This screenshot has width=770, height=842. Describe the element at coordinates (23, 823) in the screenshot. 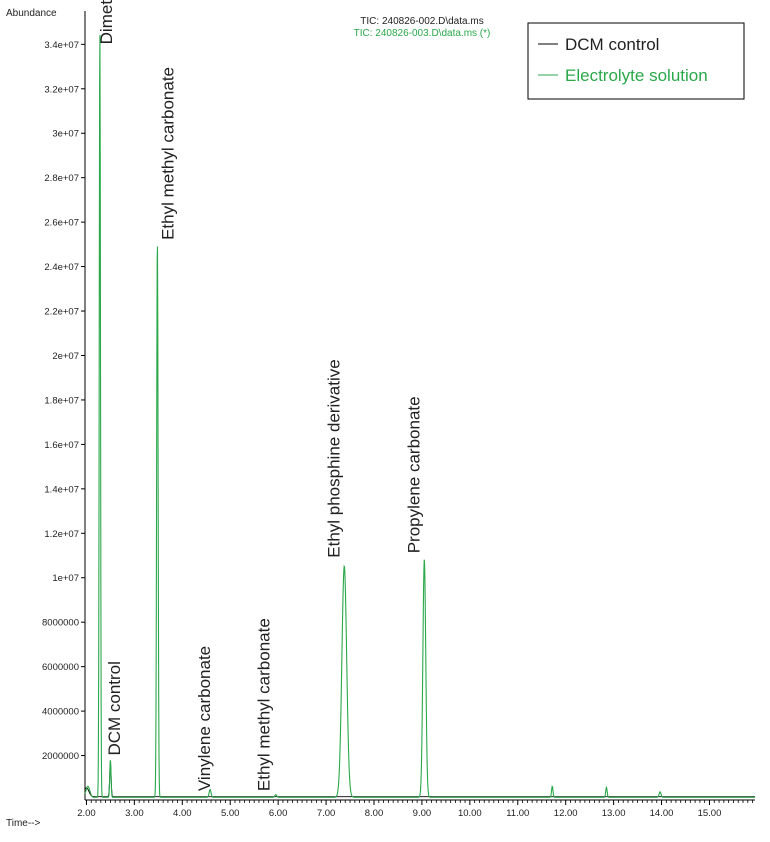

I see `x-axis-title: Time-->` at that location.